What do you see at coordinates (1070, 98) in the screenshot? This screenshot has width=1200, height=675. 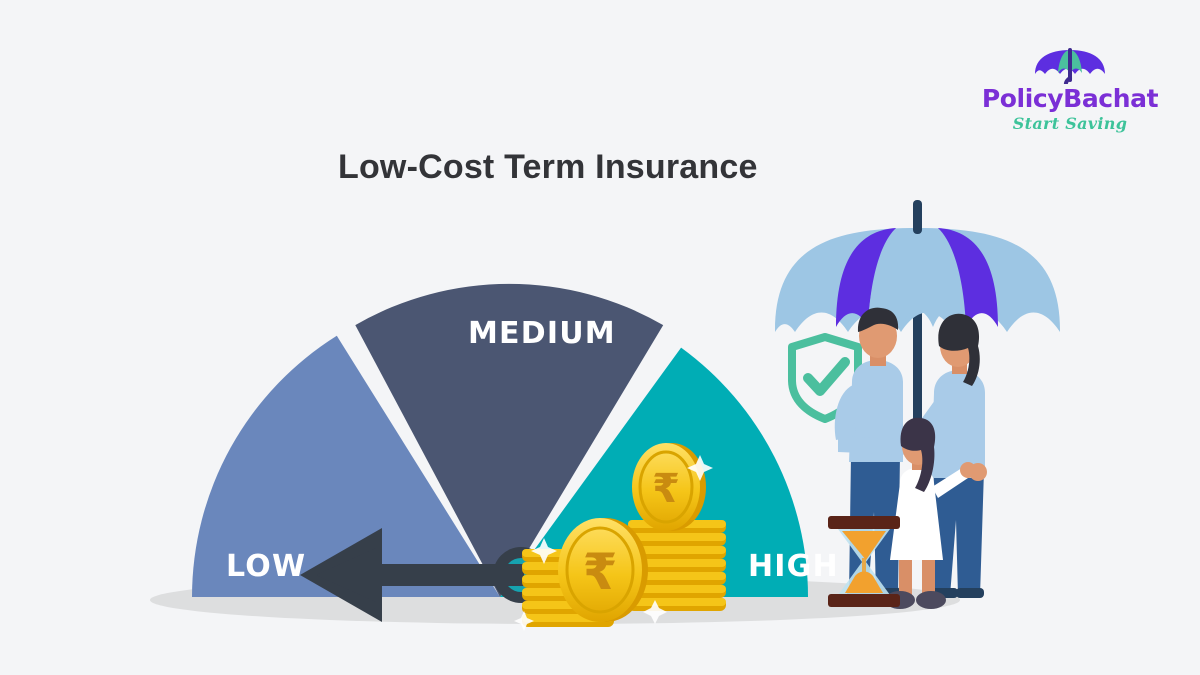 I see `brand-name: PolicyBachat` at bounding box center [1070, 98].